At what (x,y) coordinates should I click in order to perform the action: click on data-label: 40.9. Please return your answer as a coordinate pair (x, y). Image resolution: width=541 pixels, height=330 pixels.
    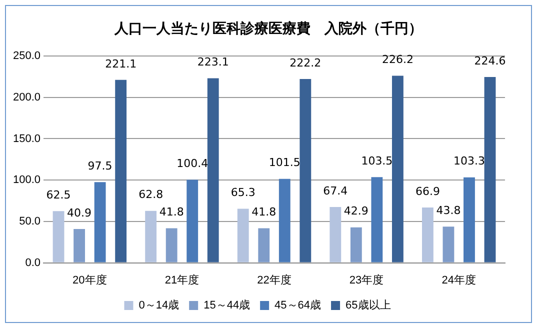
    Looking at the image, I should click on (79, 213).